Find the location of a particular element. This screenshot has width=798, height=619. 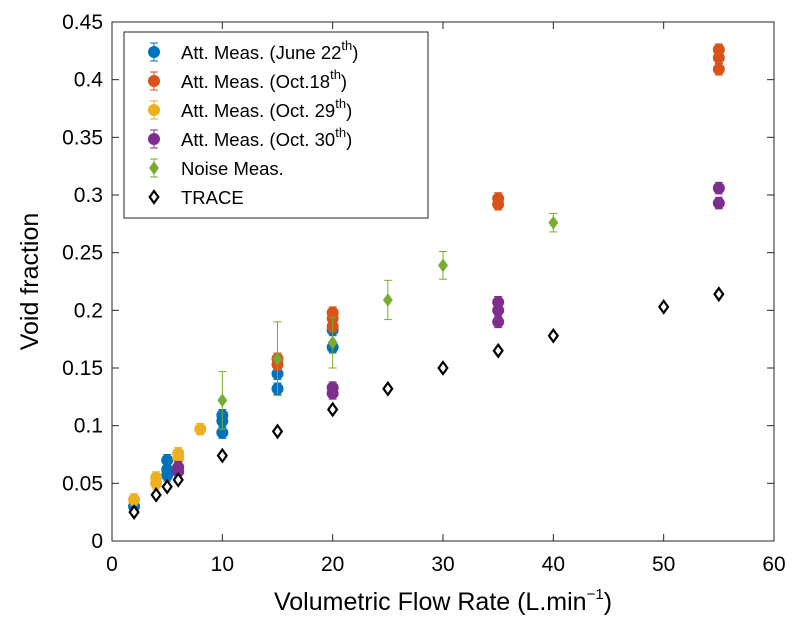

legend-item: Noise Meas. is located at coordinates (216, 168).